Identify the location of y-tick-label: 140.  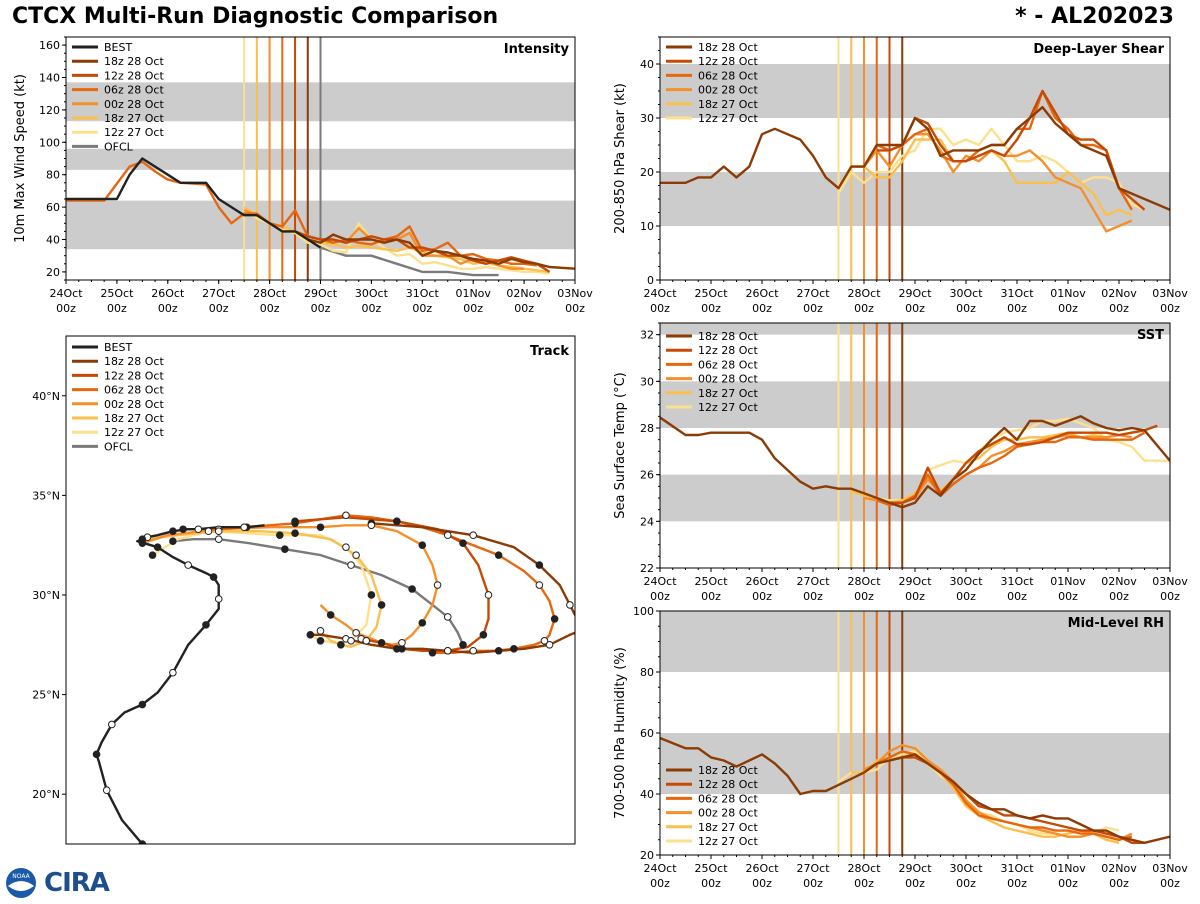
(49, 78).